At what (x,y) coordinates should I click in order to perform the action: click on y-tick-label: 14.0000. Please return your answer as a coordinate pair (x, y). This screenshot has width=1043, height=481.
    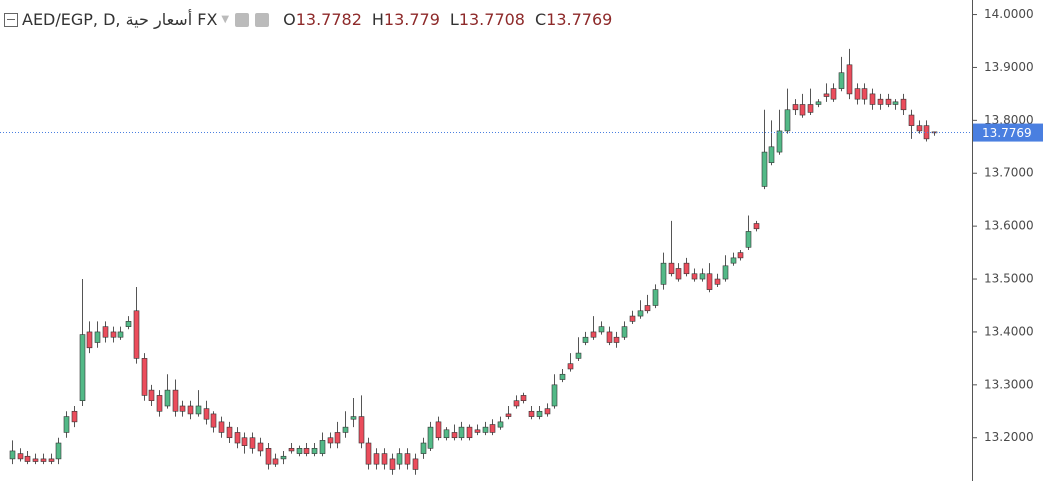
    Looking at the image, I should click on (1009, 14).